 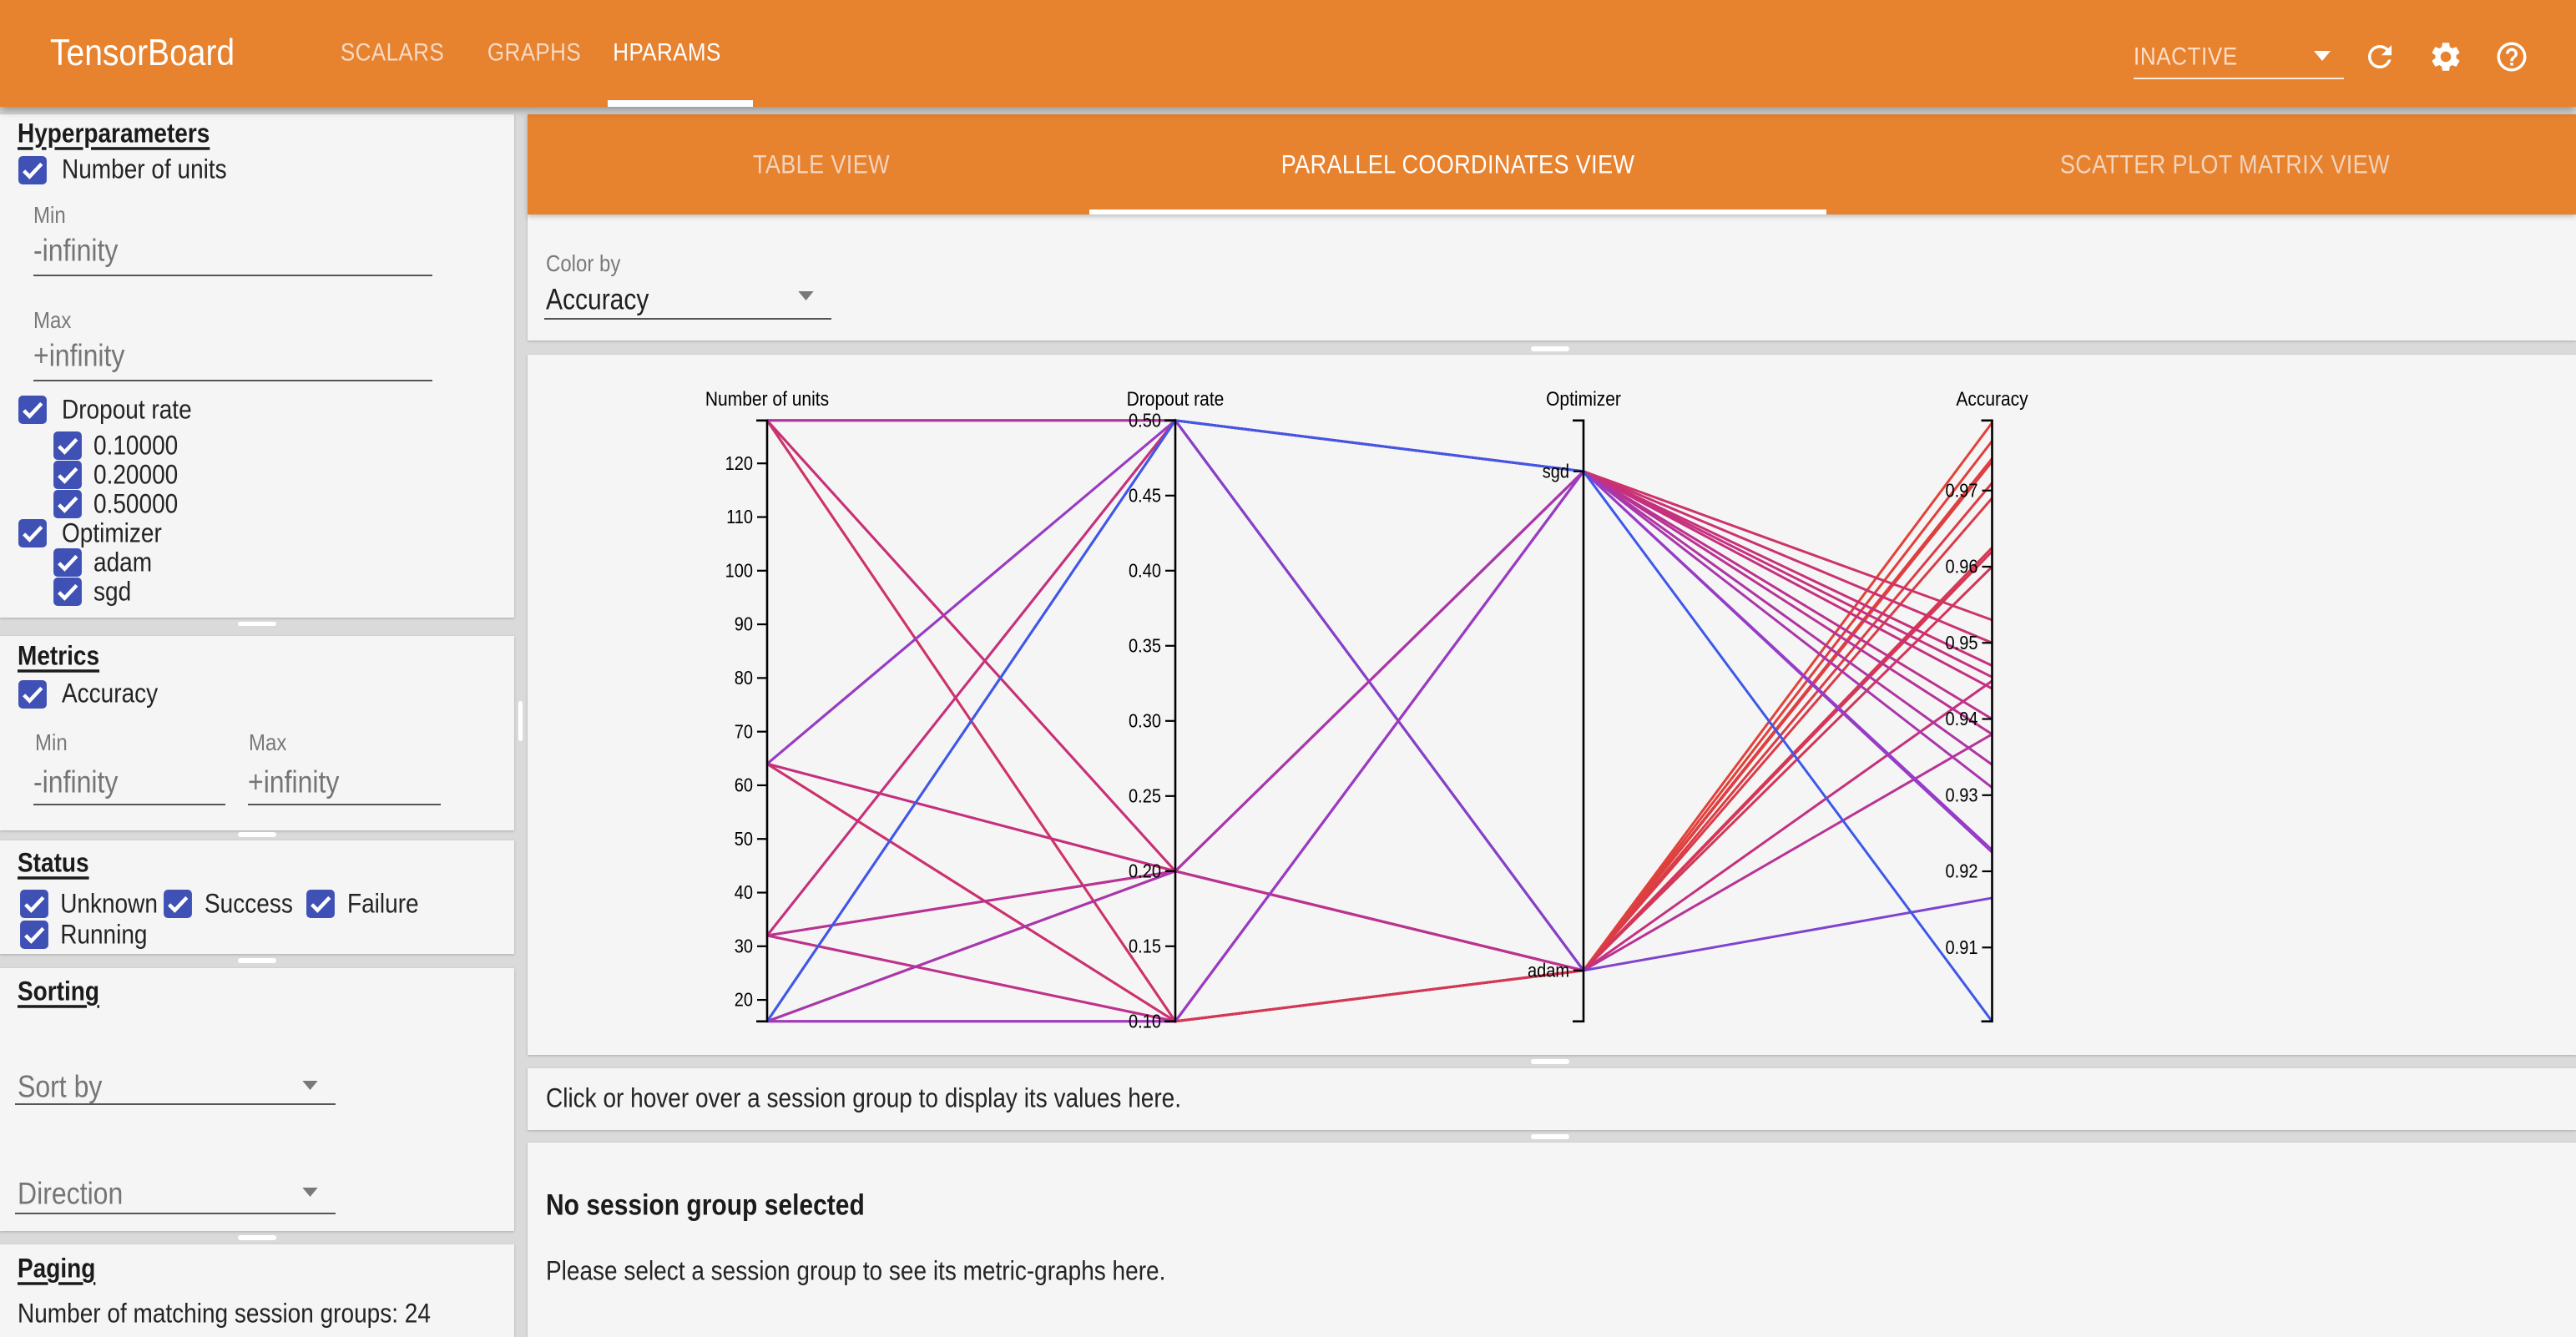 I want to click on svg-text: Optimizer, so click(x=1583, y=399).